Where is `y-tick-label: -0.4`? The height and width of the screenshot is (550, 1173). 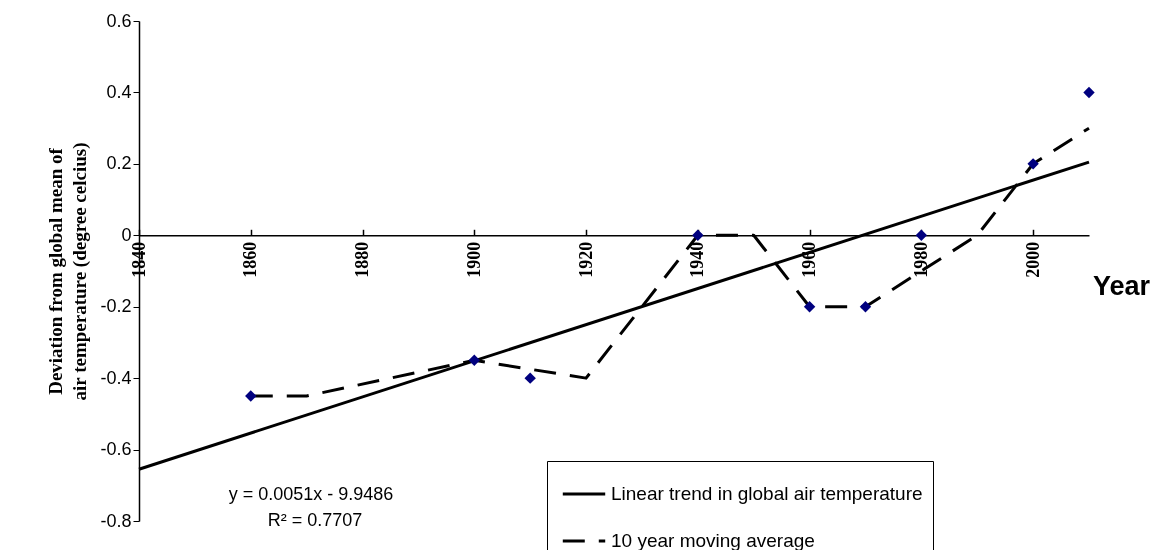
y-tick-label: -0.4 is located at coordinates (116, 377).